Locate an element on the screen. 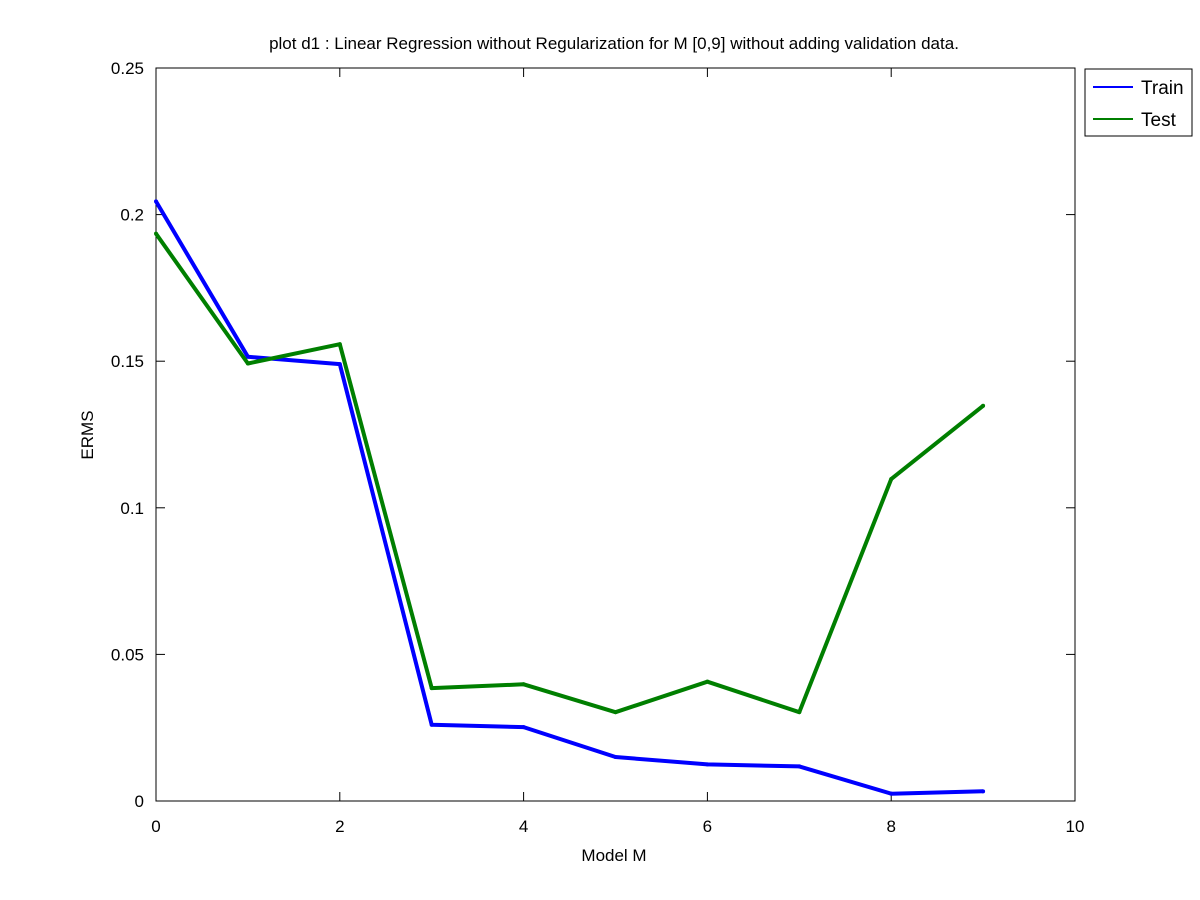 The width and height of the screenshot is (1200, 900). x-tick-label: 4 is located at coordinates (523, 826).